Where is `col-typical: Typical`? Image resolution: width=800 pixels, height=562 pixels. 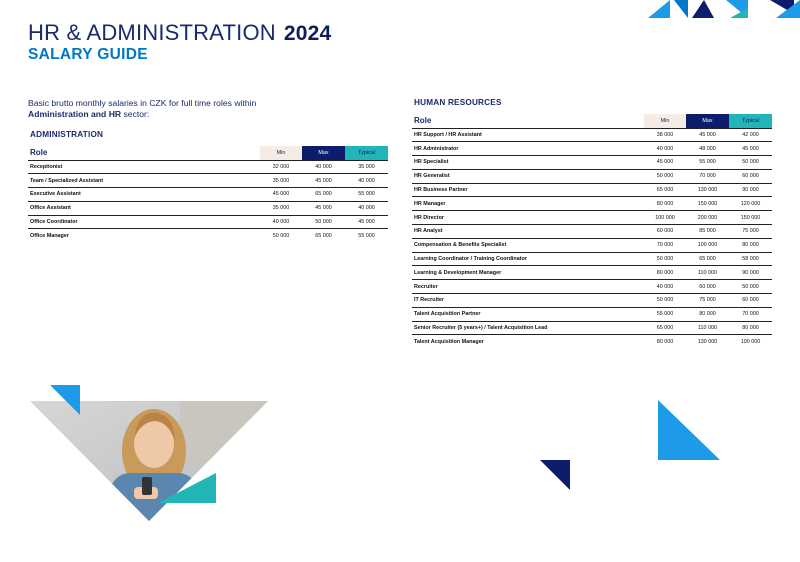
col-typical: Typical is located at coordinates (366, 153).